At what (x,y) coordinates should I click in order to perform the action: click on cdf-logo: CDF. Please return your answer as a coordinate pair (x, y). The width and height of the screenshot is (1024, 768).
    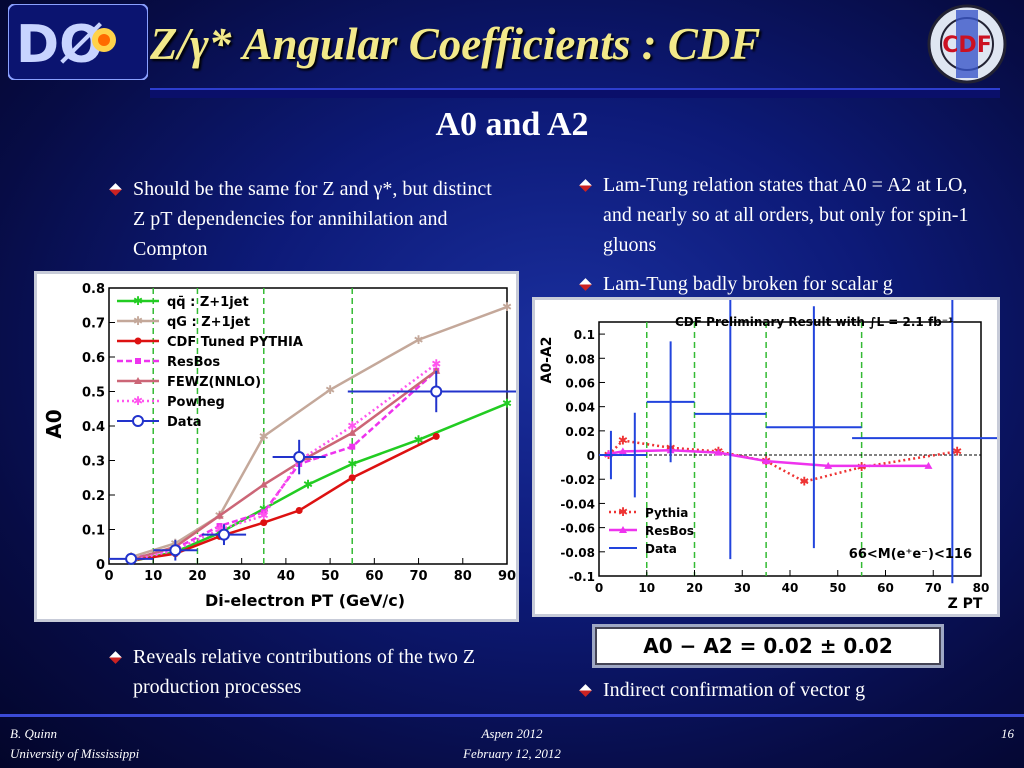
    Looking at the image, I should click on (967, 44).